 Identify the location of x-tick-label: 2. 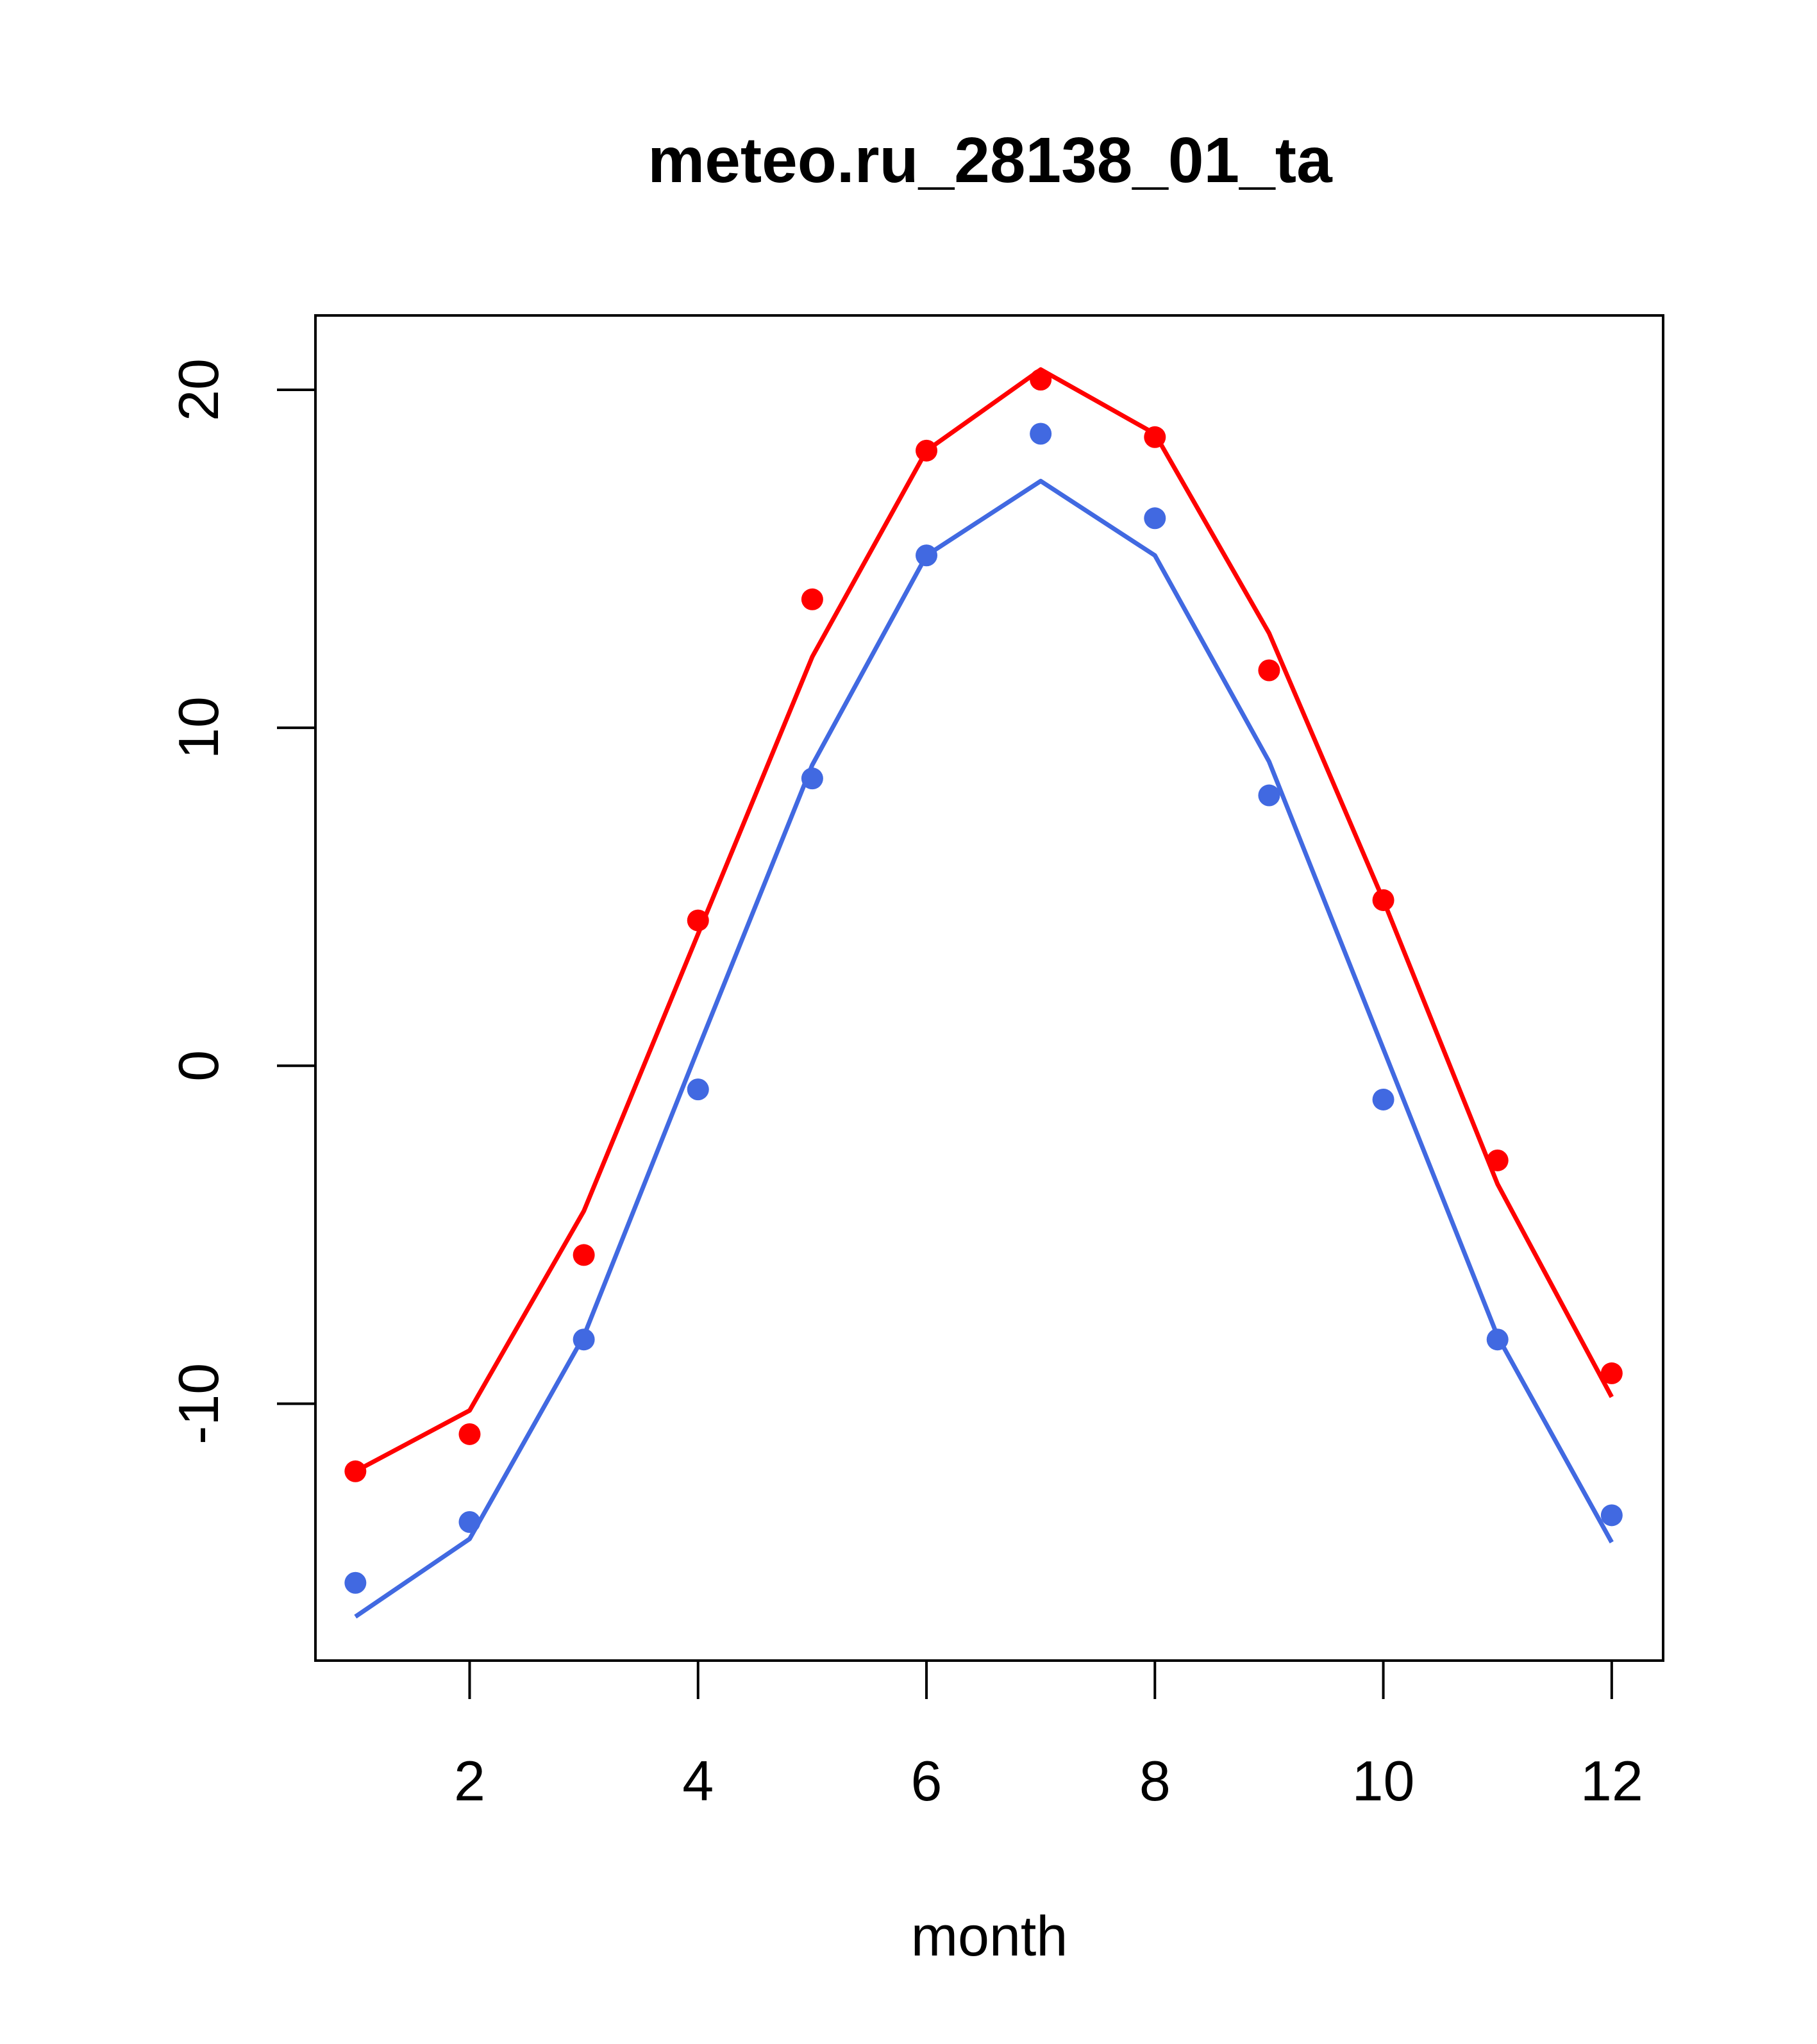
(469, 1781).